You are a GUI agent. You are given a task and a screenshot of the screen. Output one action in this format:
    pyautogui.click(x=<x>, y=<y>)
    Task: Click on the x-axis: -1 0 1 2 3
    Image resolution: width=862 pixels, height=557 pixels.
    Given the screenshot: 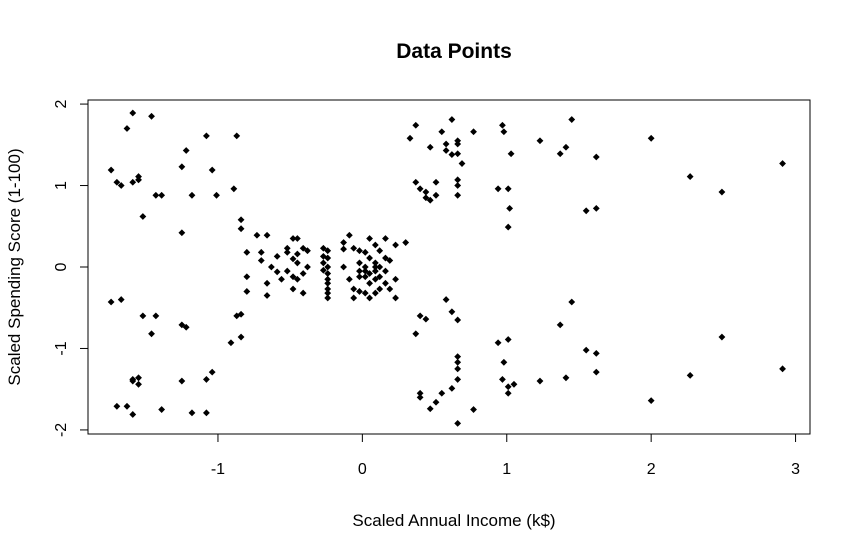 What is the action you would take?
    pyautogui.click(x=505, y=455)
    